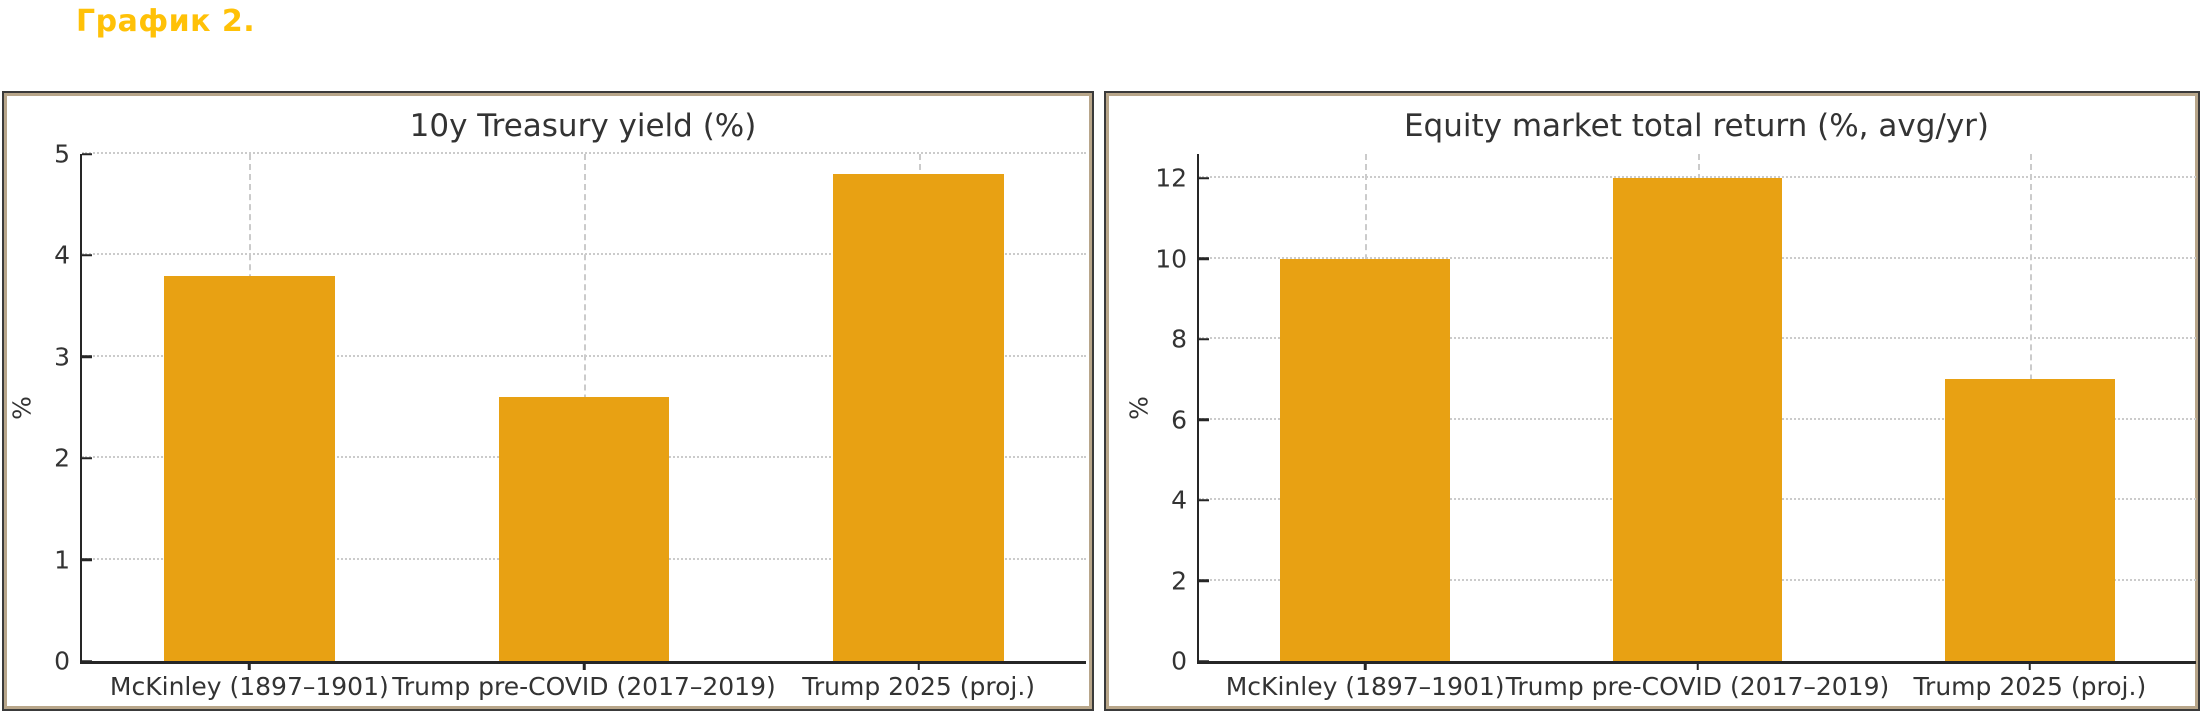 The image size is (2202, 714). I want to click on page-title: График 2., so click(166, 21).